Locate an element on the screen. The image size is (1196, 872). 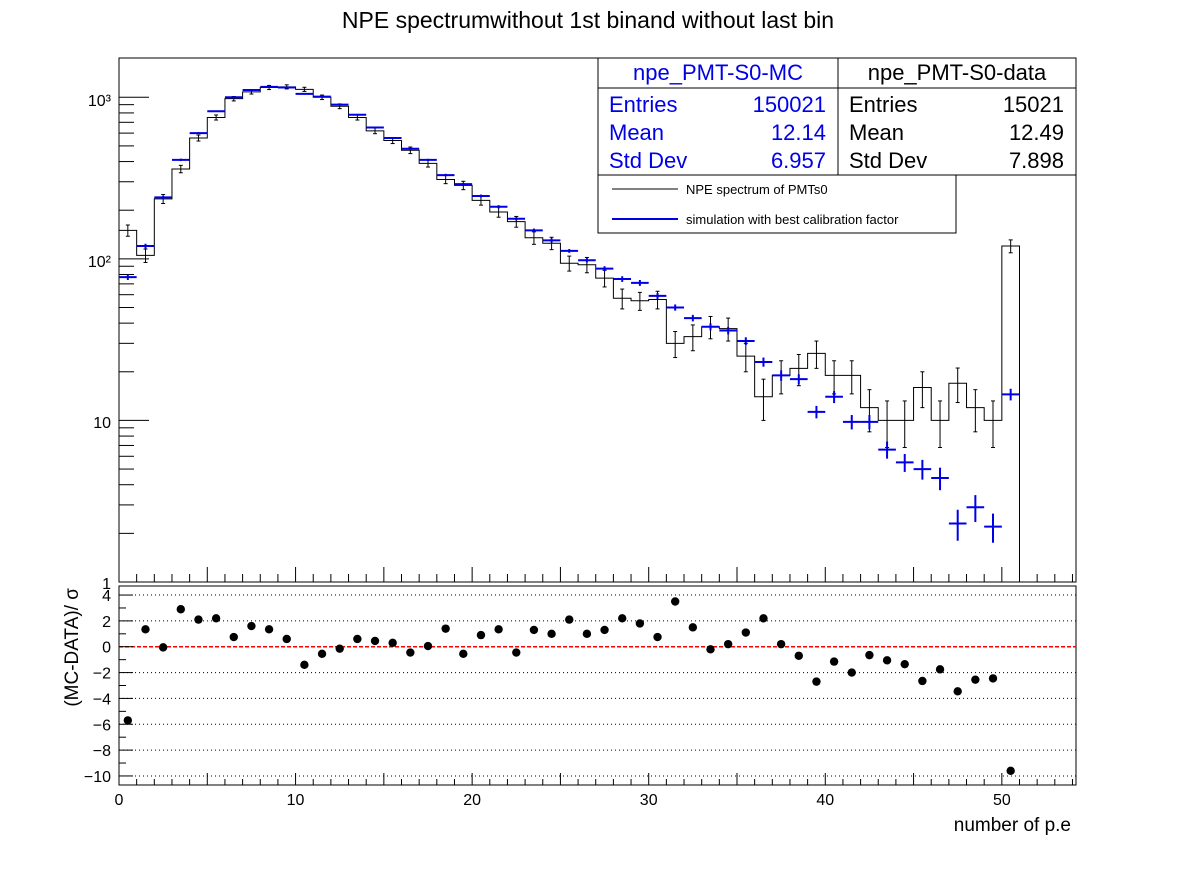
stats-data-entries-value: 15021 is located at coordinates (1033, 104).